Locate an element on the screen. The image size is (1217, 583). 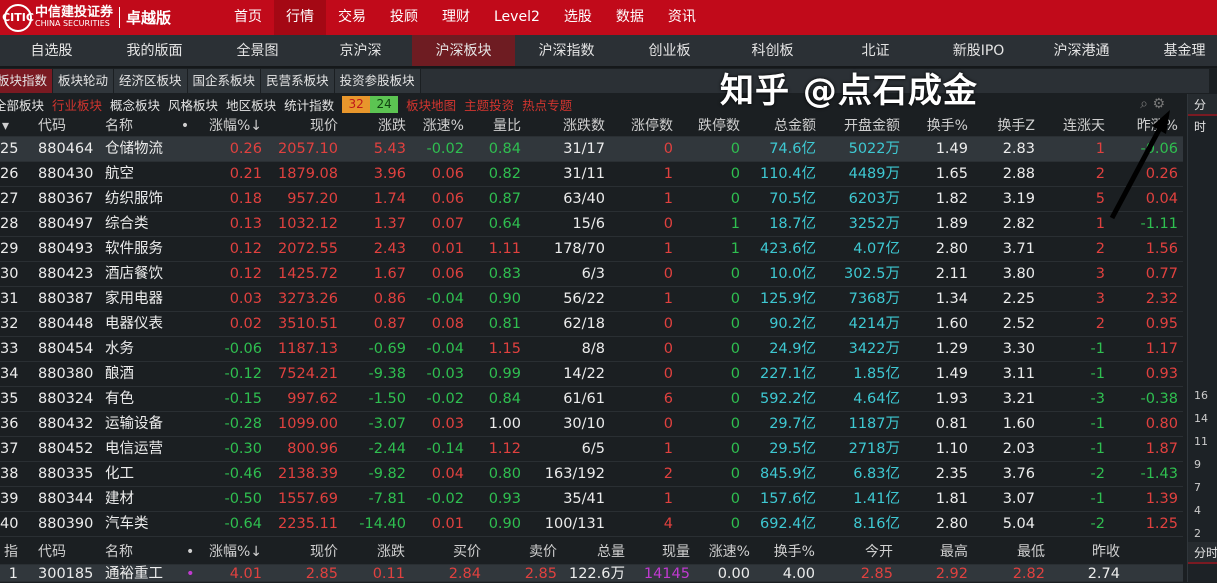
tab-intraday: 分时 is located at coordinates (1202, 114).